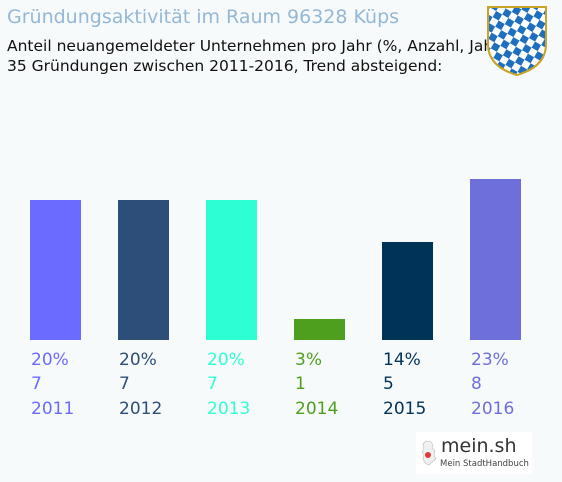 The height and width of the screenshot is (482, 562). I want to click on percent-label-2011: 20%, so click(50, 360).